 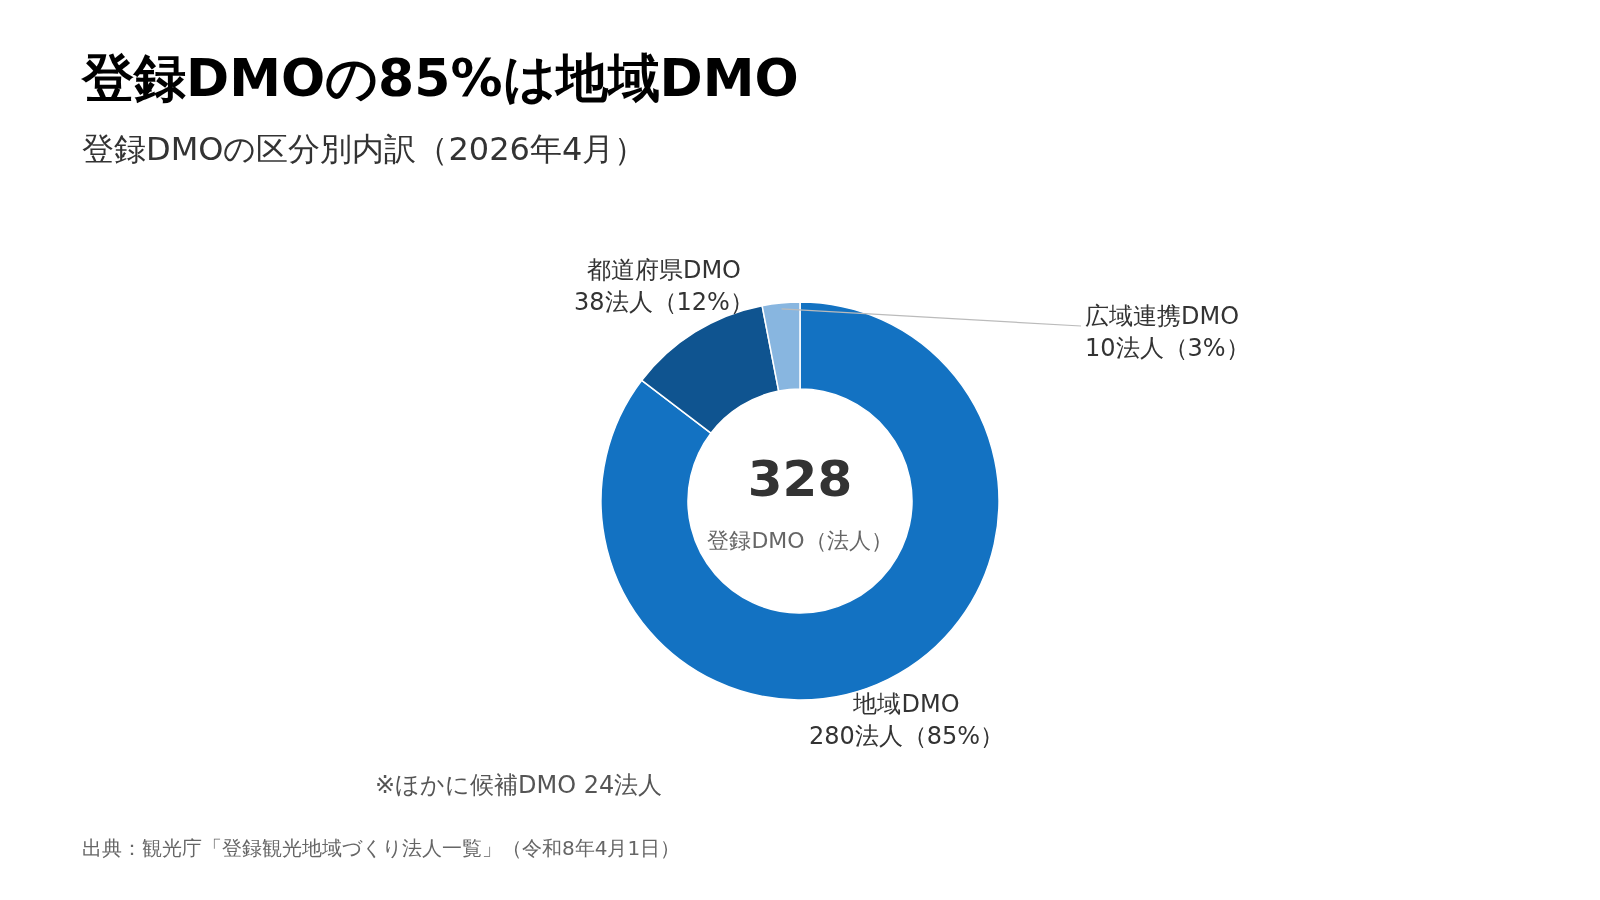 I want to click on data-label: 280法人（85%）, so click(x=906, y=736).